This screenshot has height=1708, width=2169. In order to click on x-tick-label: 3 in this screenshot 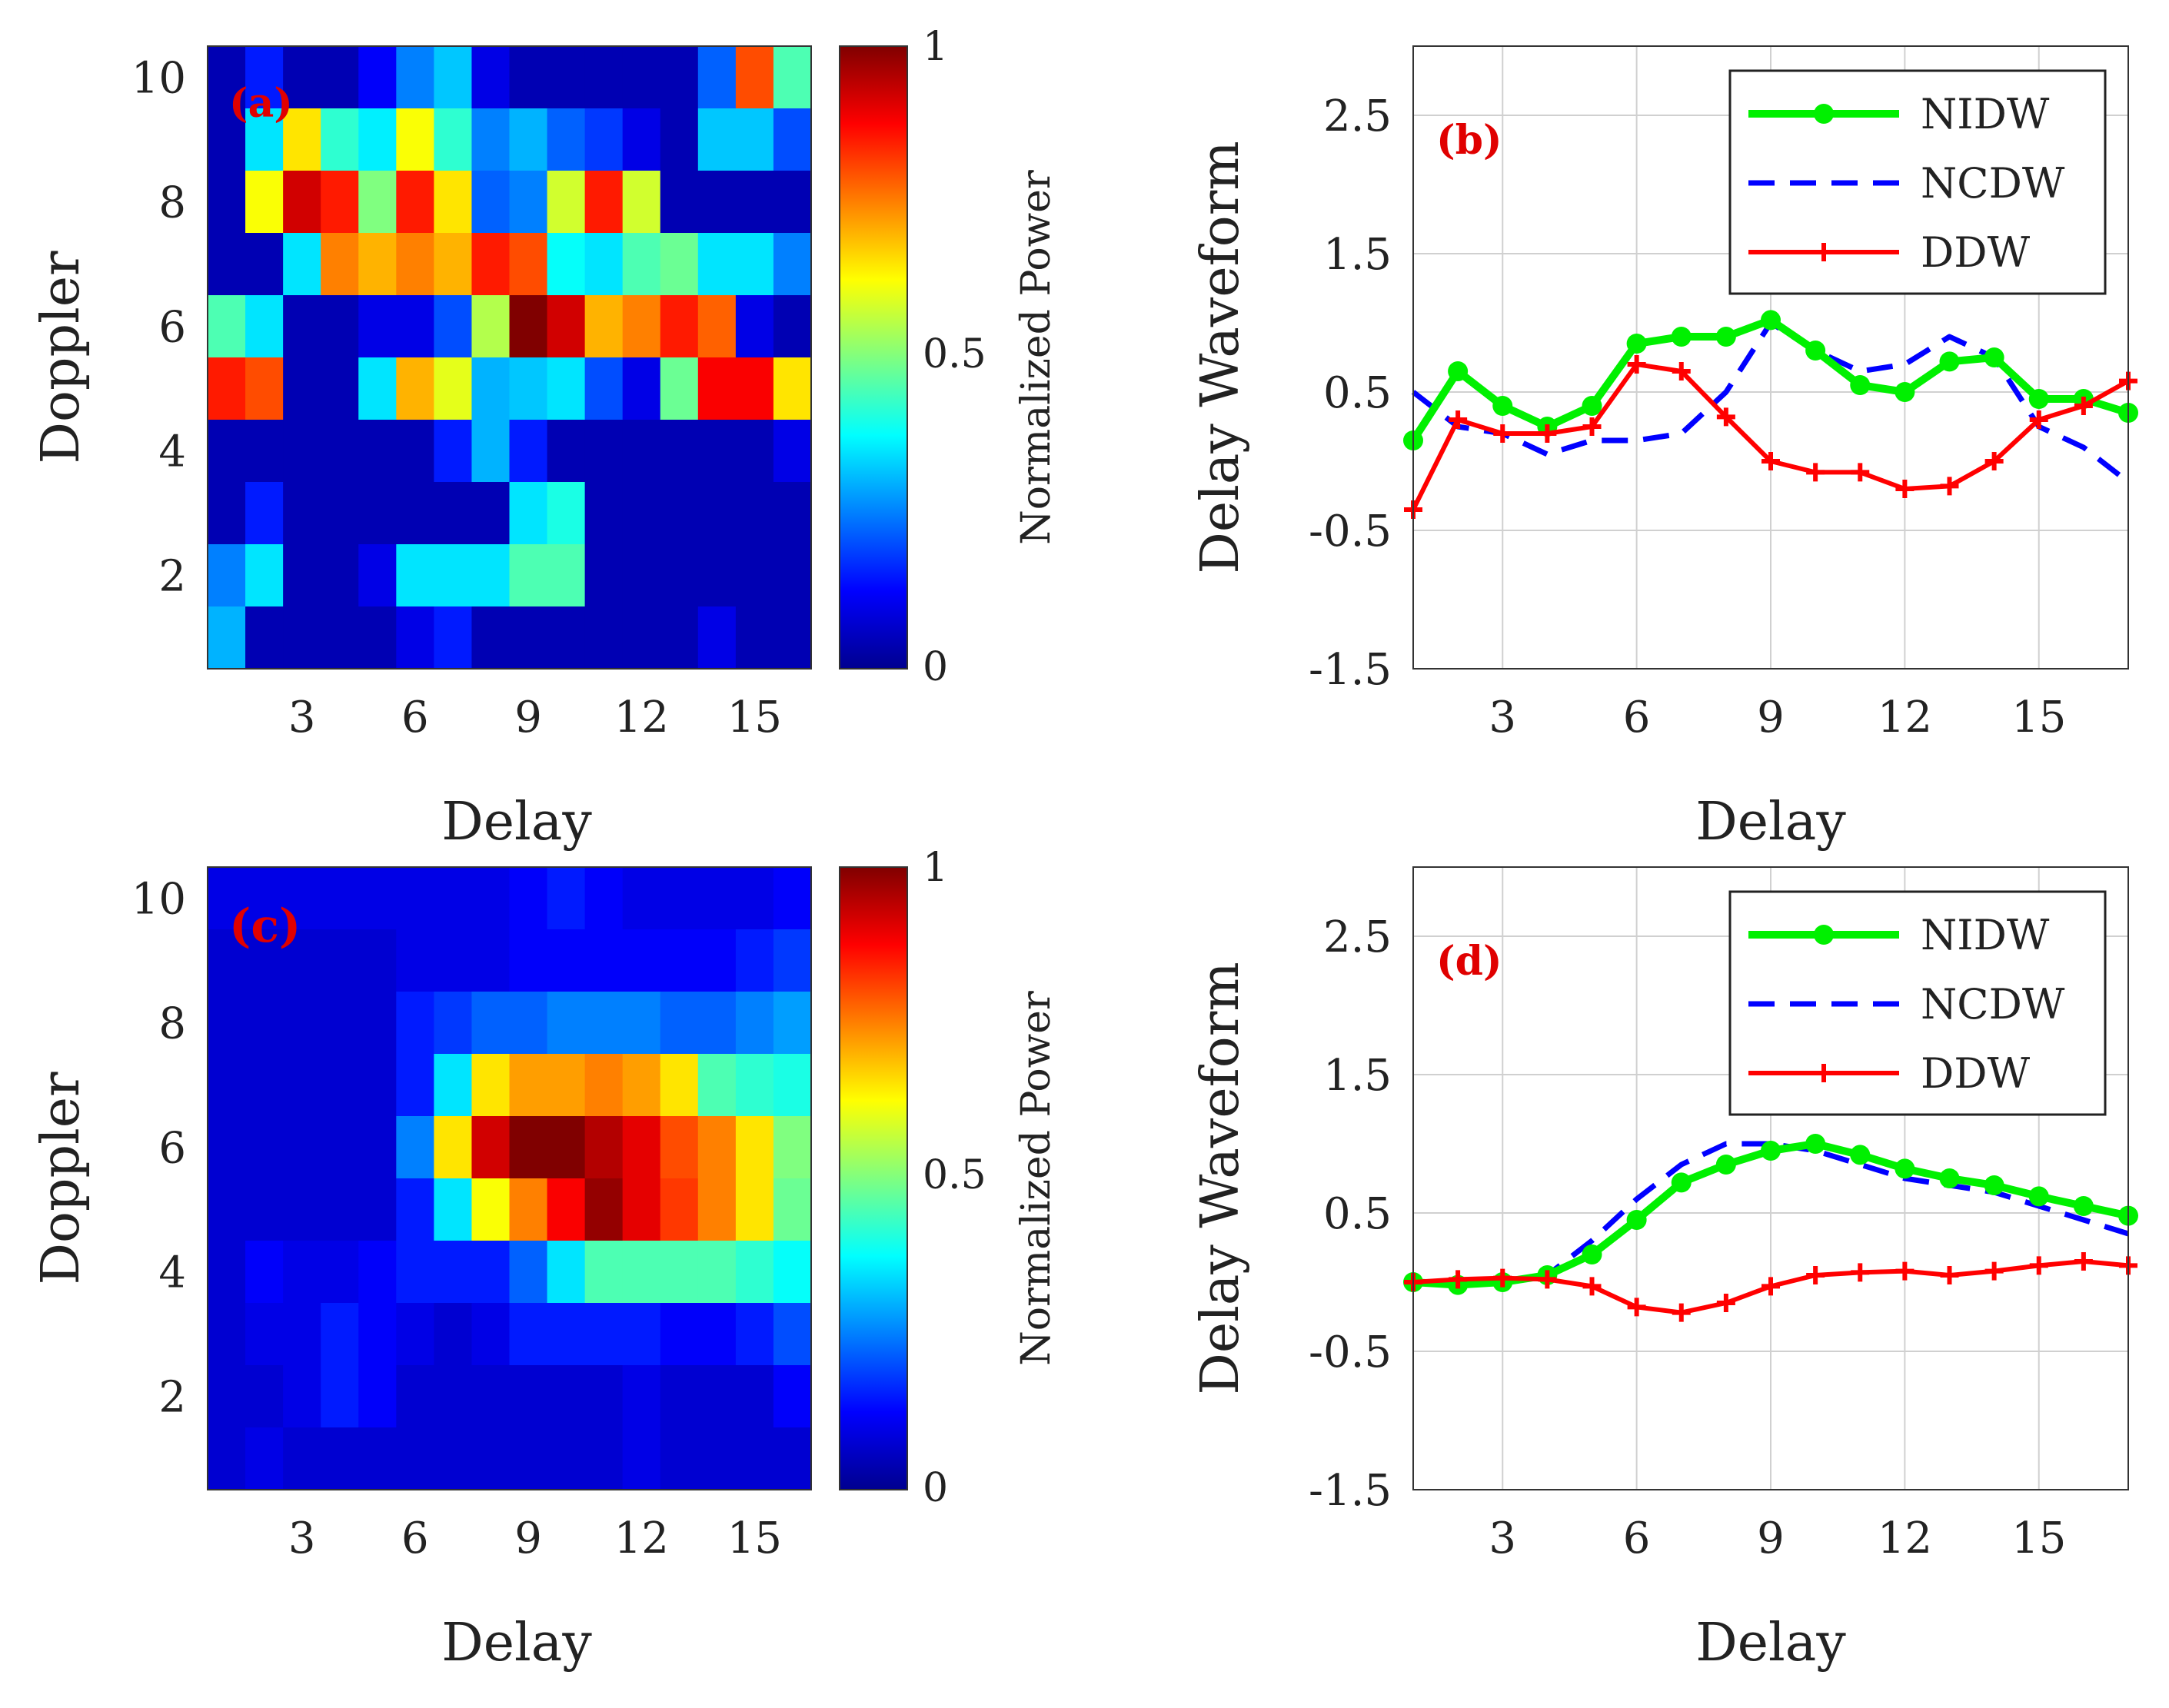, I will do `click(302, 1538)`.